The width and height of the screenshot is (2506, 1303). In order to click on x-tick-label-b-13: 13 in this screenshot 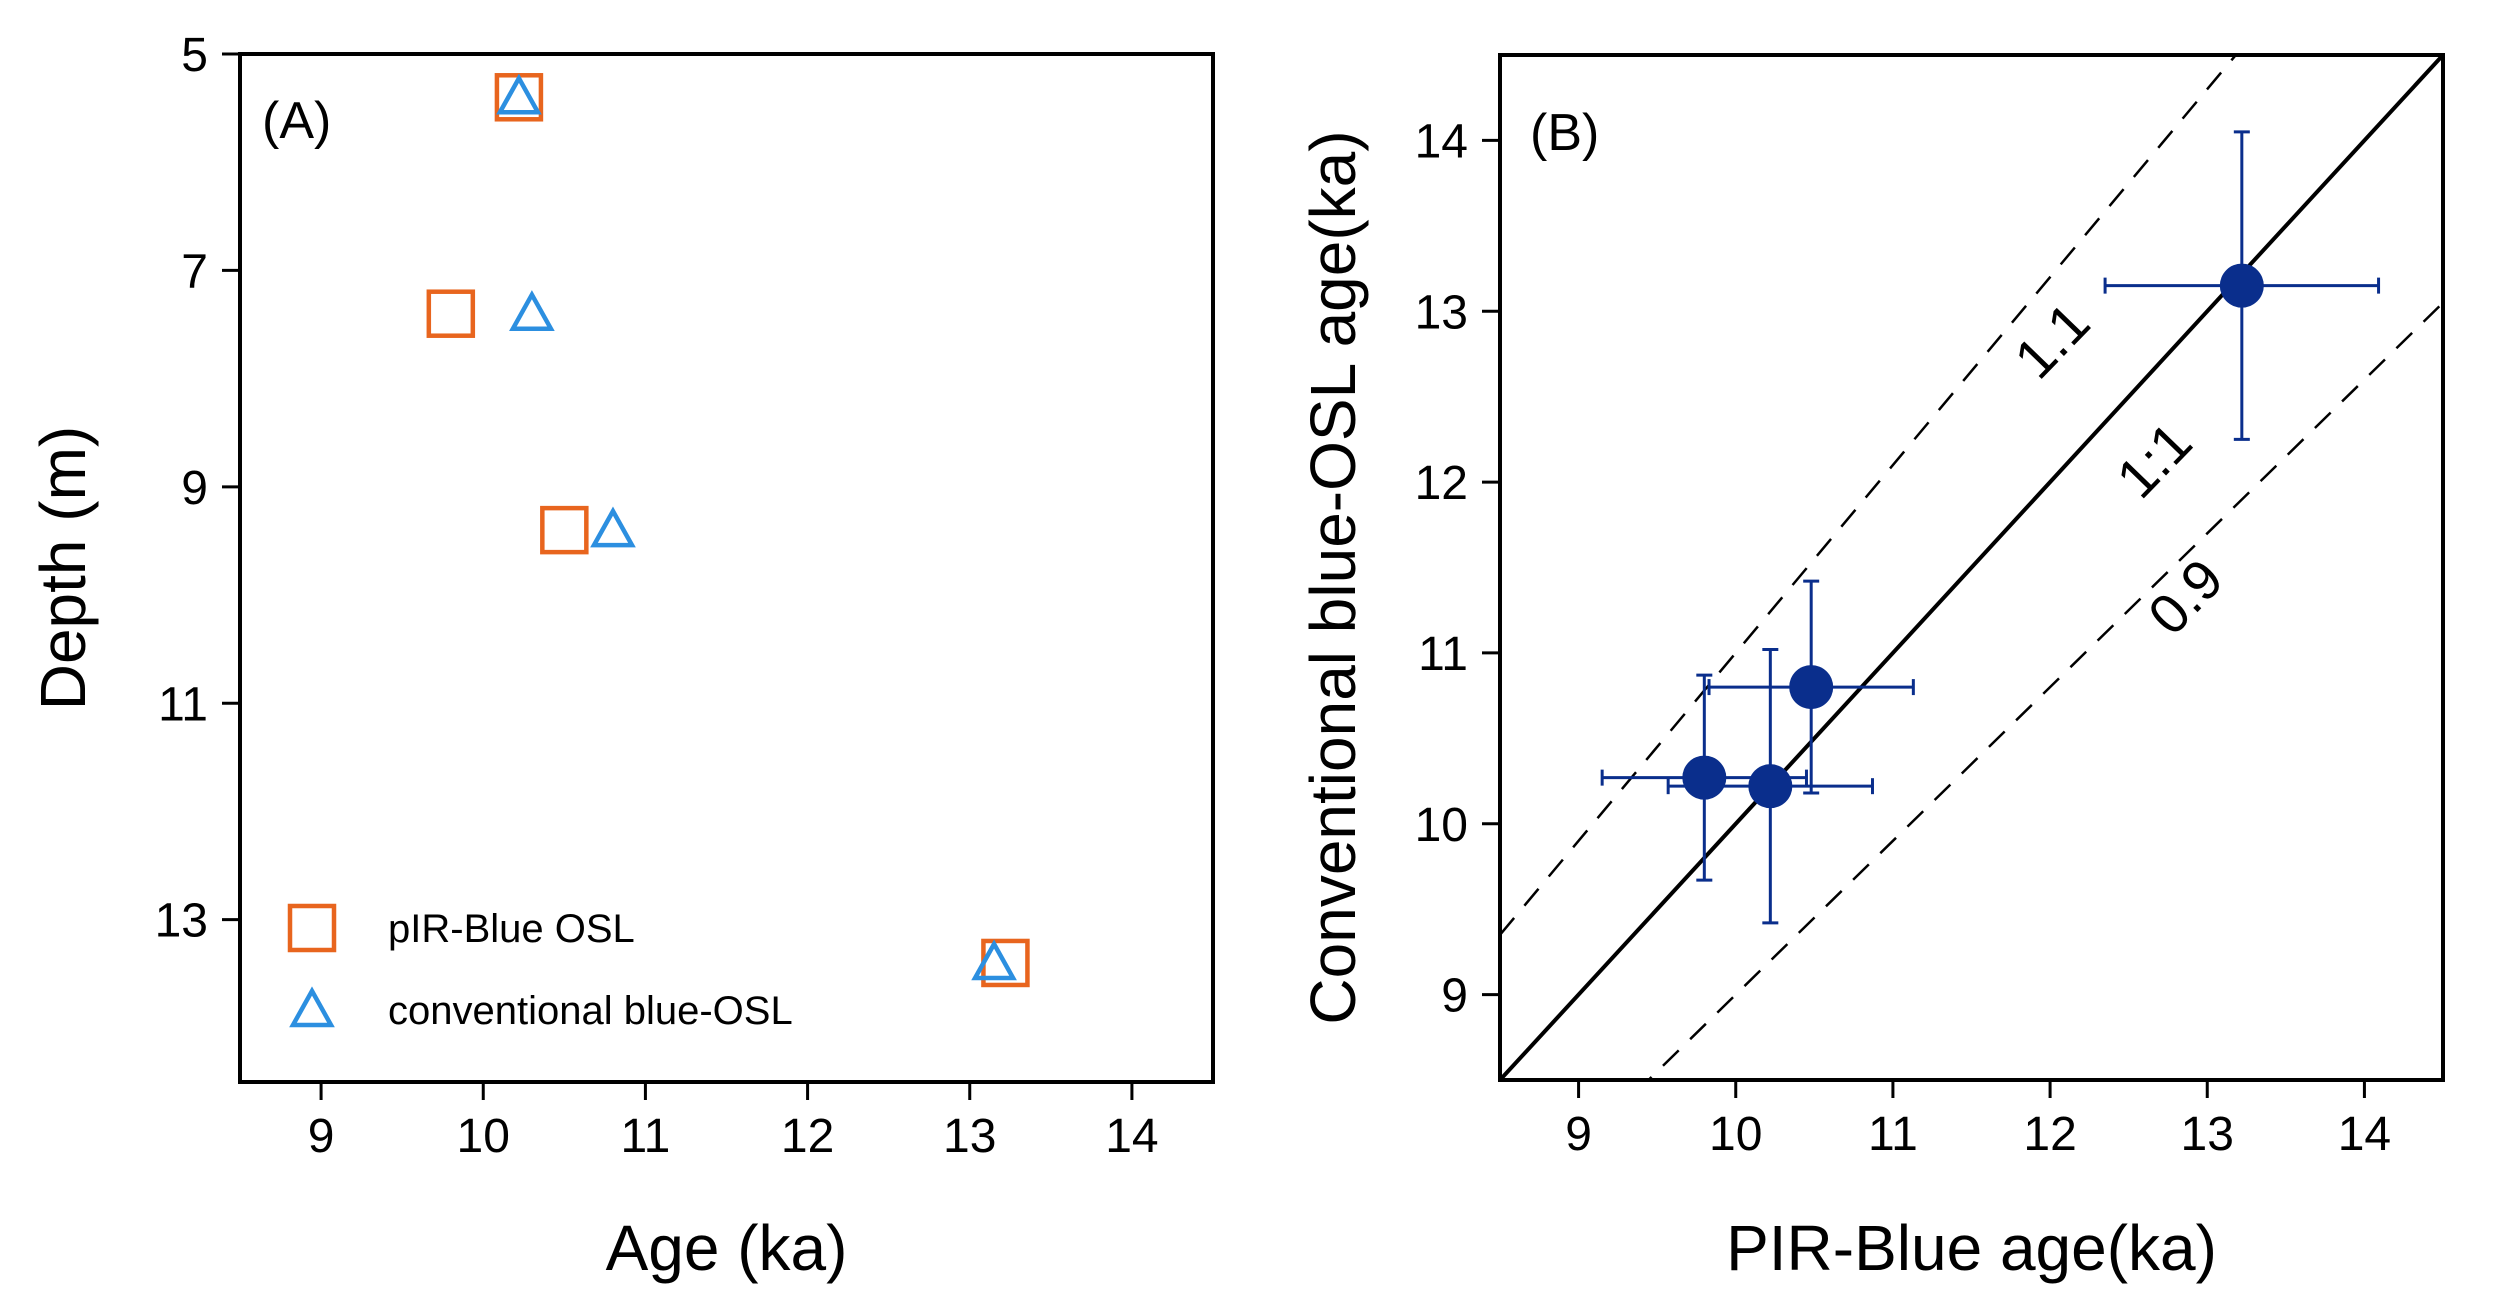, I will do `click(2207, 1134)`.